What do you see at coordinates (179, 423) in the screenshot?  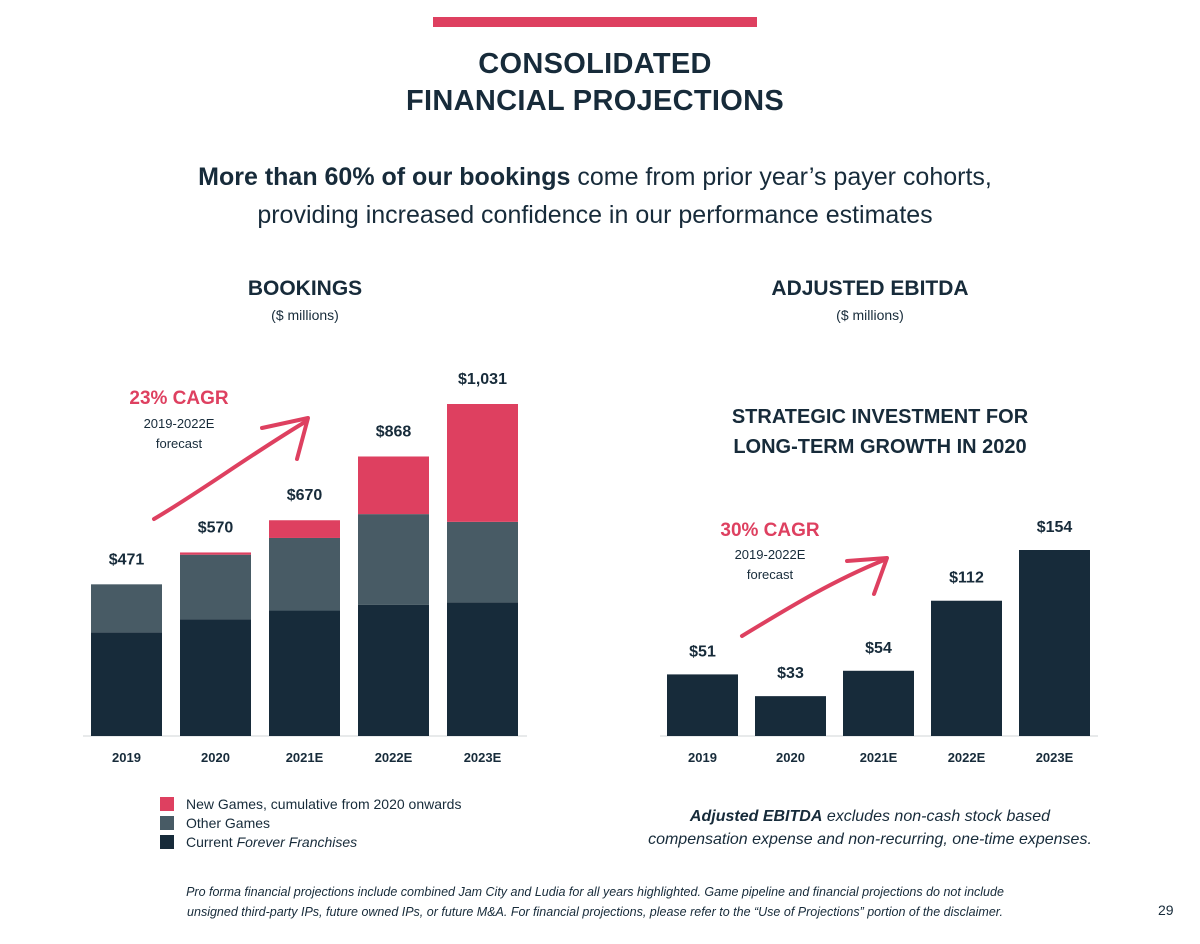 I see `bookings-cagr-years: 2019-2022E` at bounding box center [179, 423].